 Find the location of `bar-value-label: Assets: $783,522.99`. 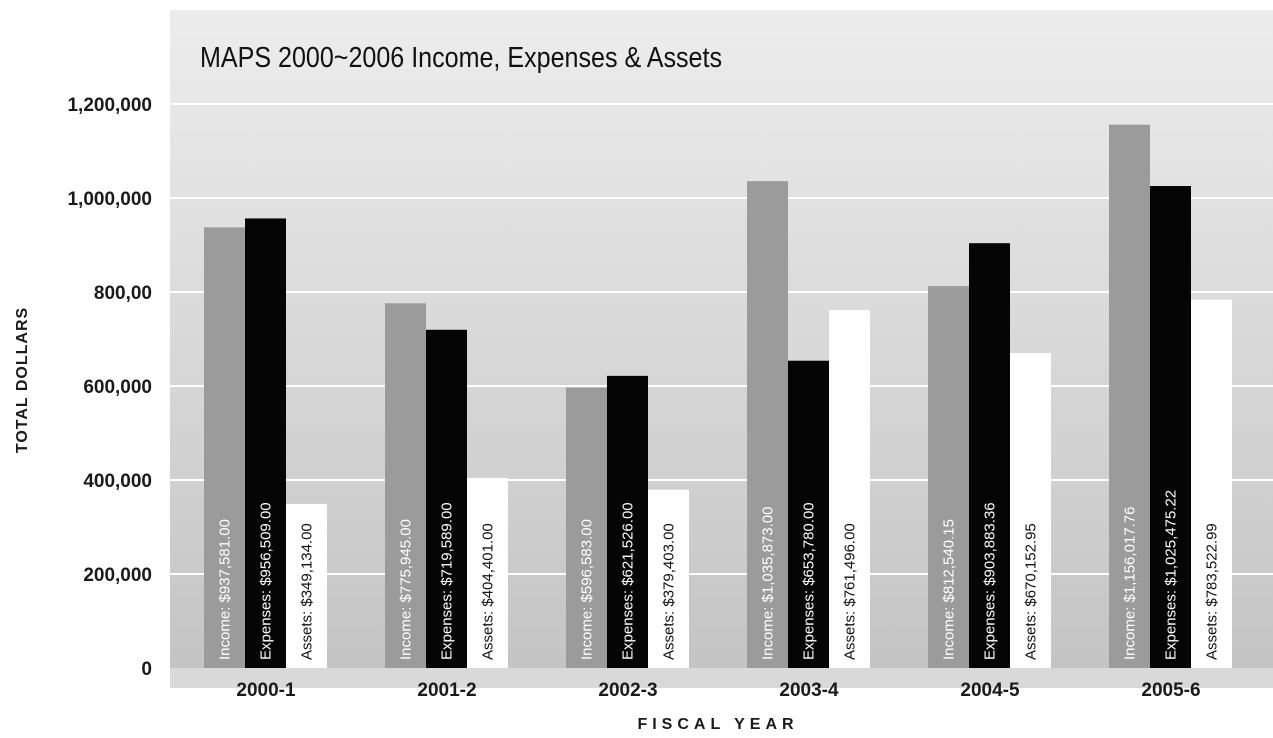

bar-value-label: Assets: $783,522.99 is located at coordinates (1212, 591).